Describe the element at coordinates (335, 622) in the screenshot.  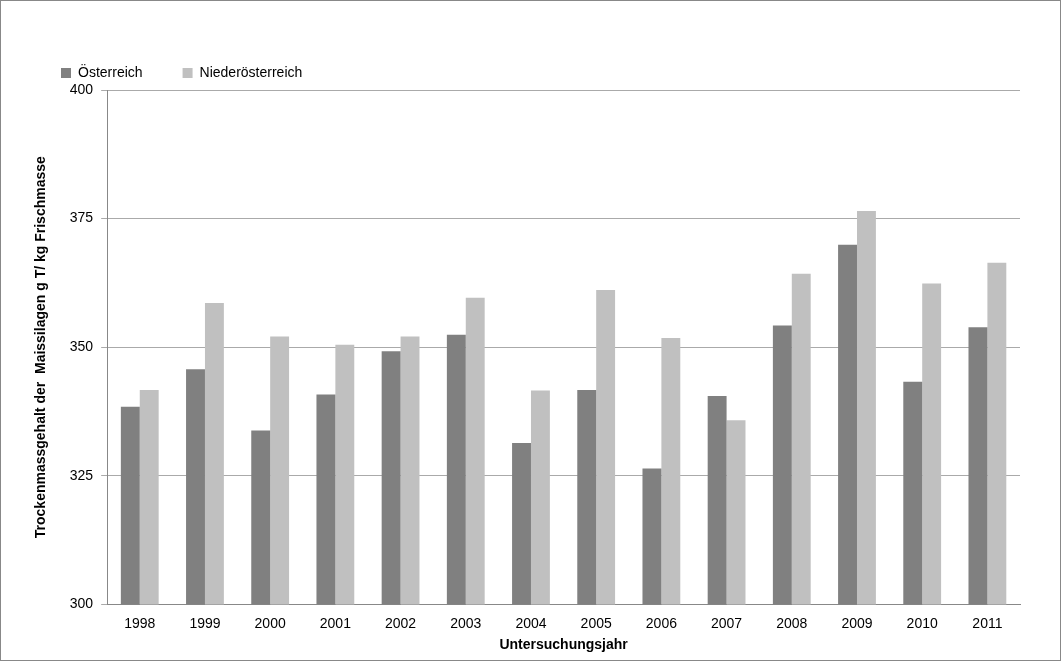
I see `x-tick-label: 2001` at that location.